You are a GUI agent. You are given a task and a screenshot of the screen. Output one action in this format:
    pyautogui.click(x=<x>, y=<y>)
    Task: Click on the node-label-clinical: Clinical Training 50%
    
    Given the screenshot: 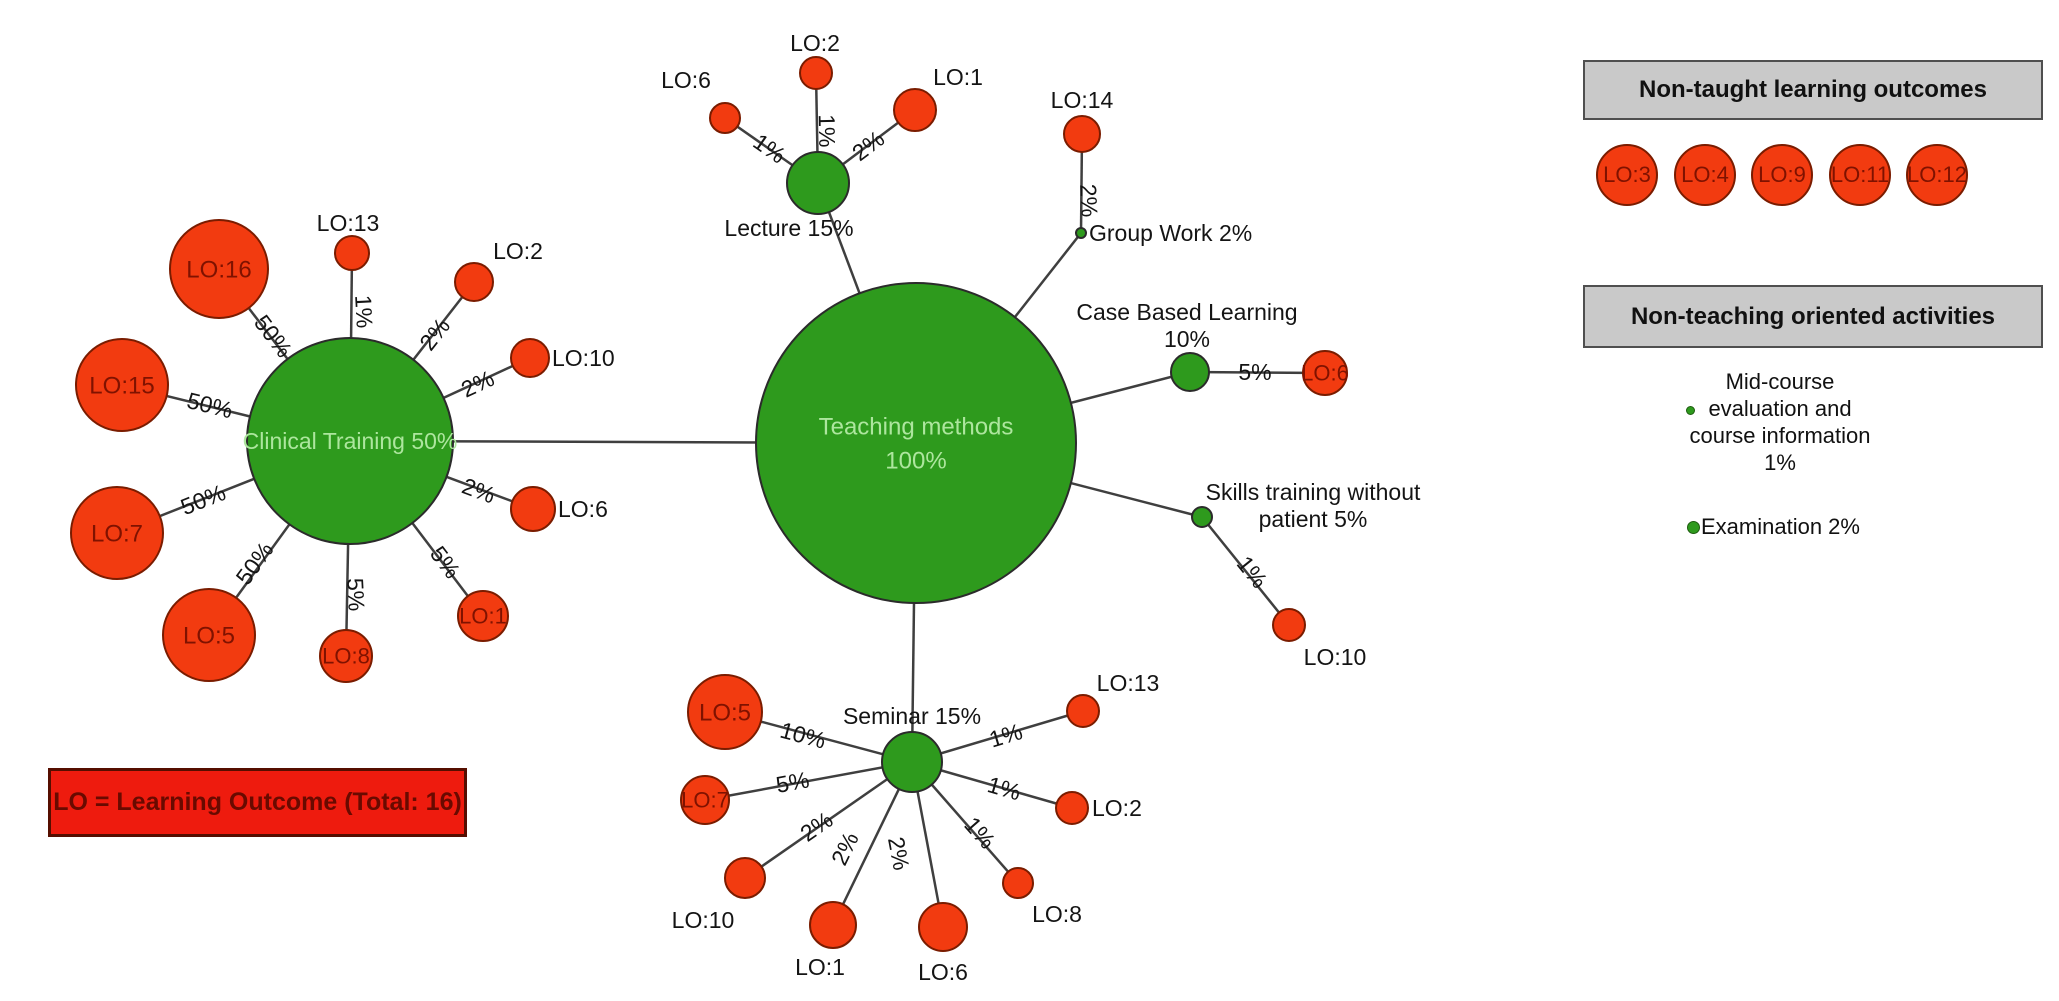 What is the action you would take?
    pyautogui.click(x=350, y=441)
    